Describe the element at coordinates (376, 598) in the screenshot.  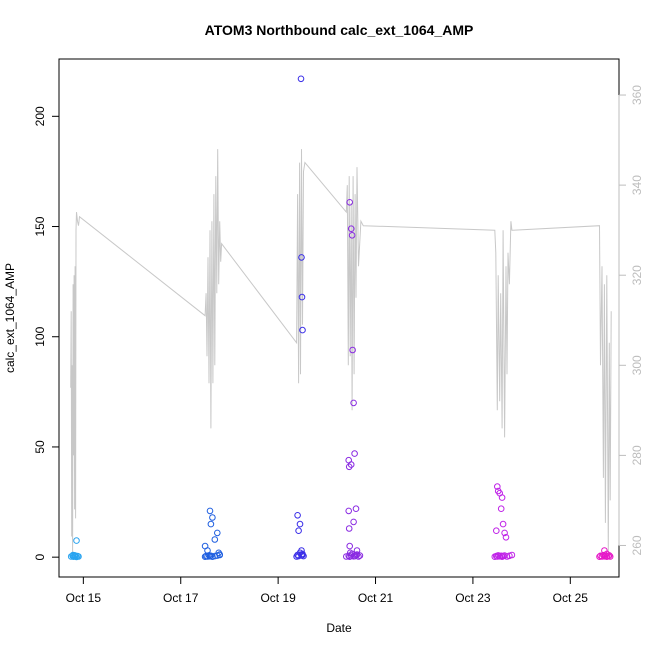
I see `x-tick-label: Oct 21` at that location.